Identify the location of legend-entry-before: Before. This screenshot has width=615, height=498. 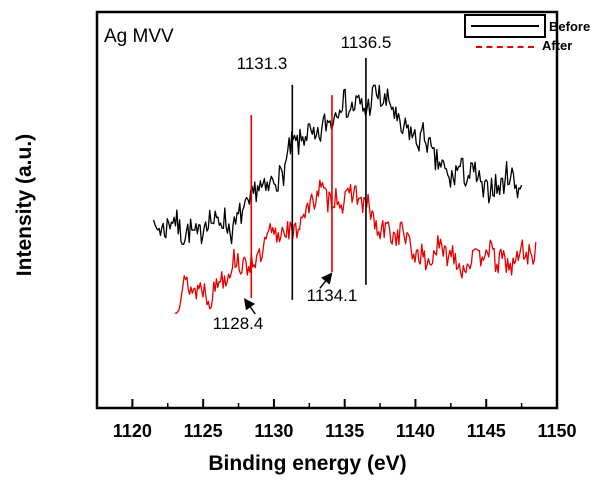
(527, 26).